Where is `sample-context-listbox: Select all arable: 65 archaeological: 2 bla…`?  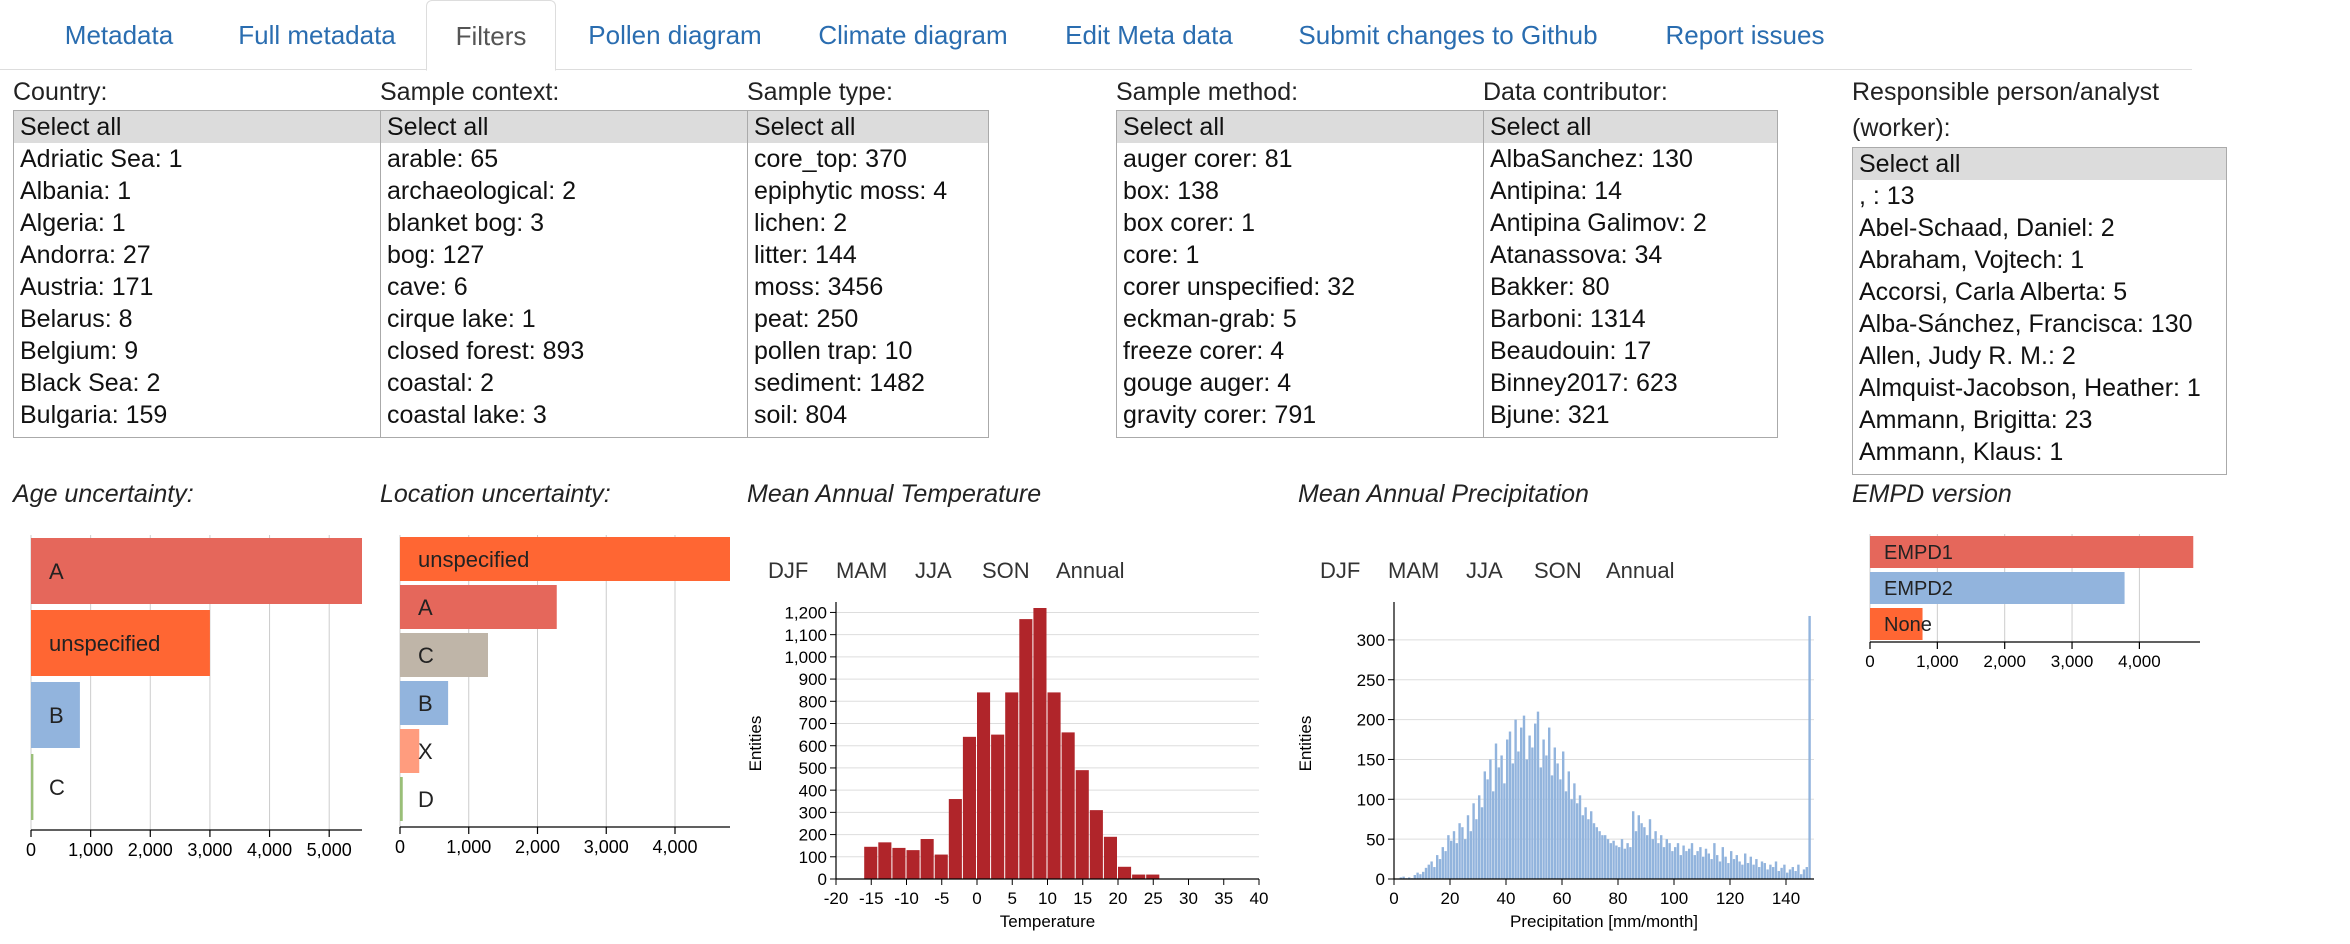 sample-context-listbox: Select all arable: 65 archaeological: 2 bla… is located at coordinates (565, 274).